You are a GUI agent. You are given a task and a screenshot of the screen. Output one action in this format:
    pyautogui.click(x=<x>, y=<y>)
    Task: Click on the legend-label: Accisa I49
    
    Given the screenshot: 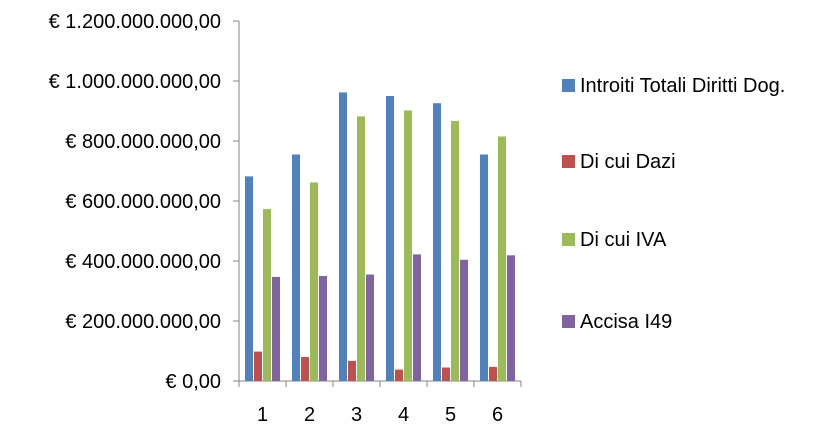 What is the action you would take?
    pyautogui.click(x=626, y=322)
    